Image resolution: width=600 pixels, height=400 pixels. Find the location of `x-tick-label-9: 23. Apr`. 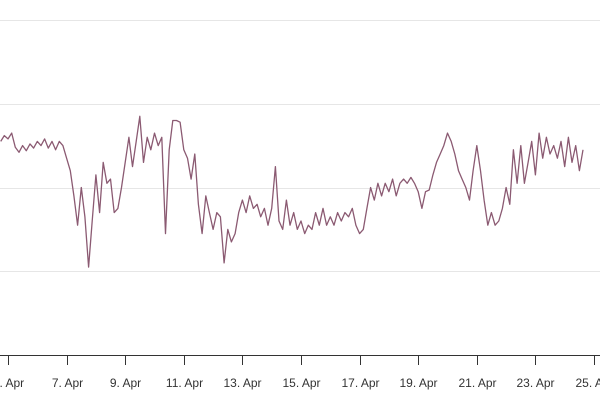

x-tick-label-9: 23. Apr is located at coordinates (535, 383).